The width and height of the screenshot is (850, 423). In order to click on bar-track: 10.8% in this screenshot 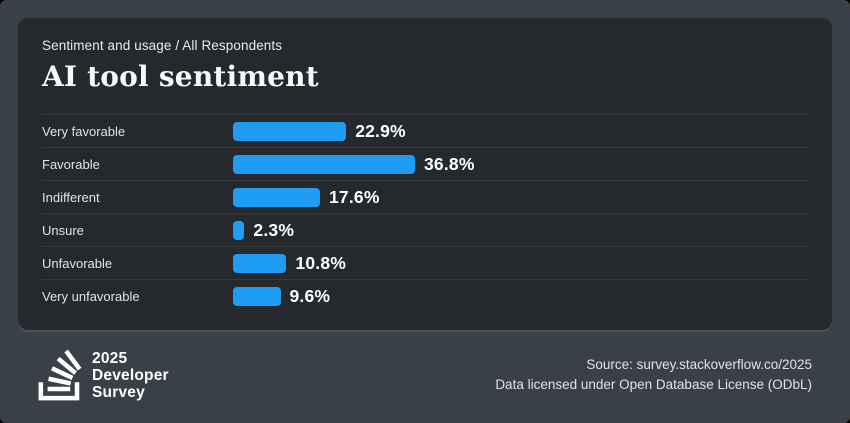, I will do `click(289, 263)`.